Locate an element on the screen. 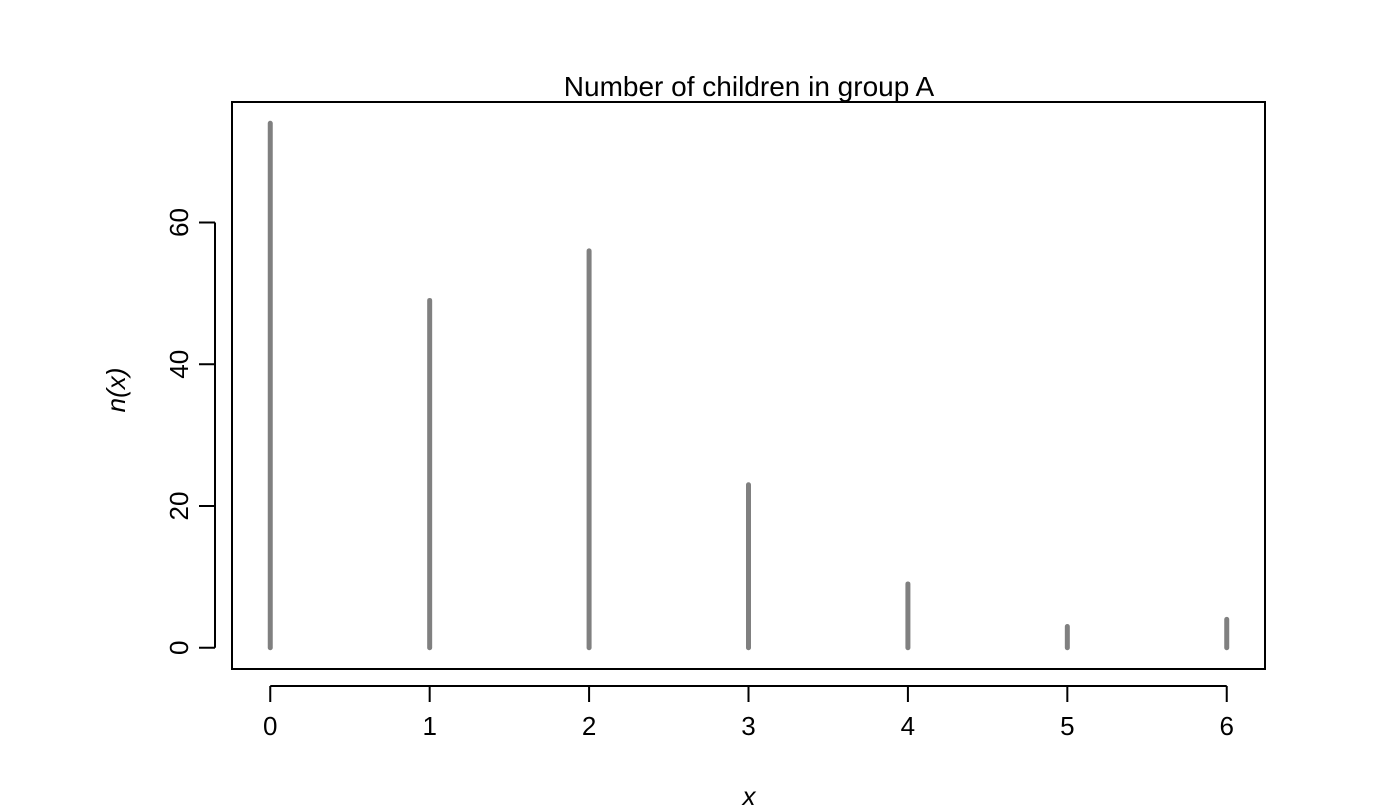  x-tick-label-0: 0 is located at coordinates (270, 726).